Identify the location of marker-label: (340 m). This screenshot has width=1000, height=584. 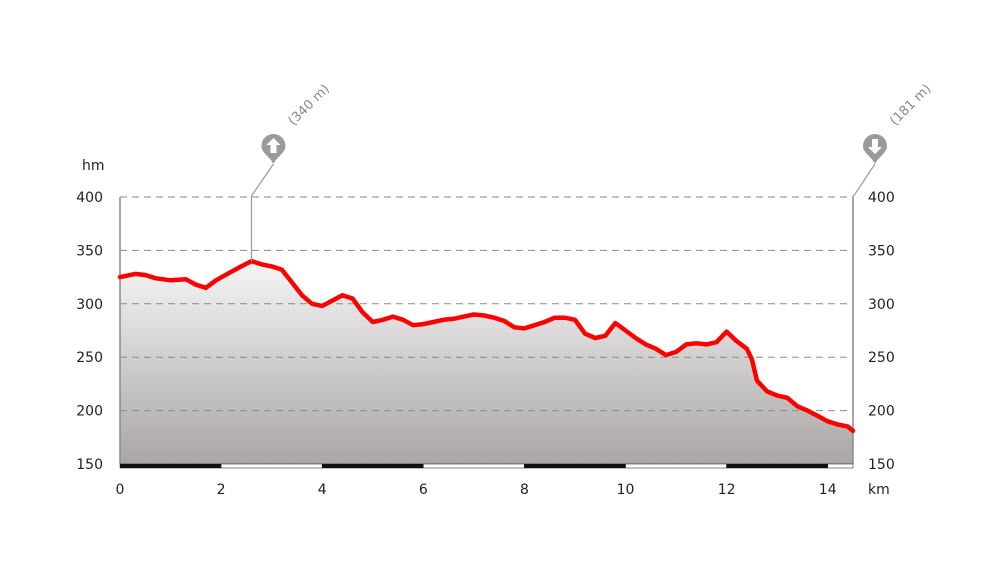
(309, 105).